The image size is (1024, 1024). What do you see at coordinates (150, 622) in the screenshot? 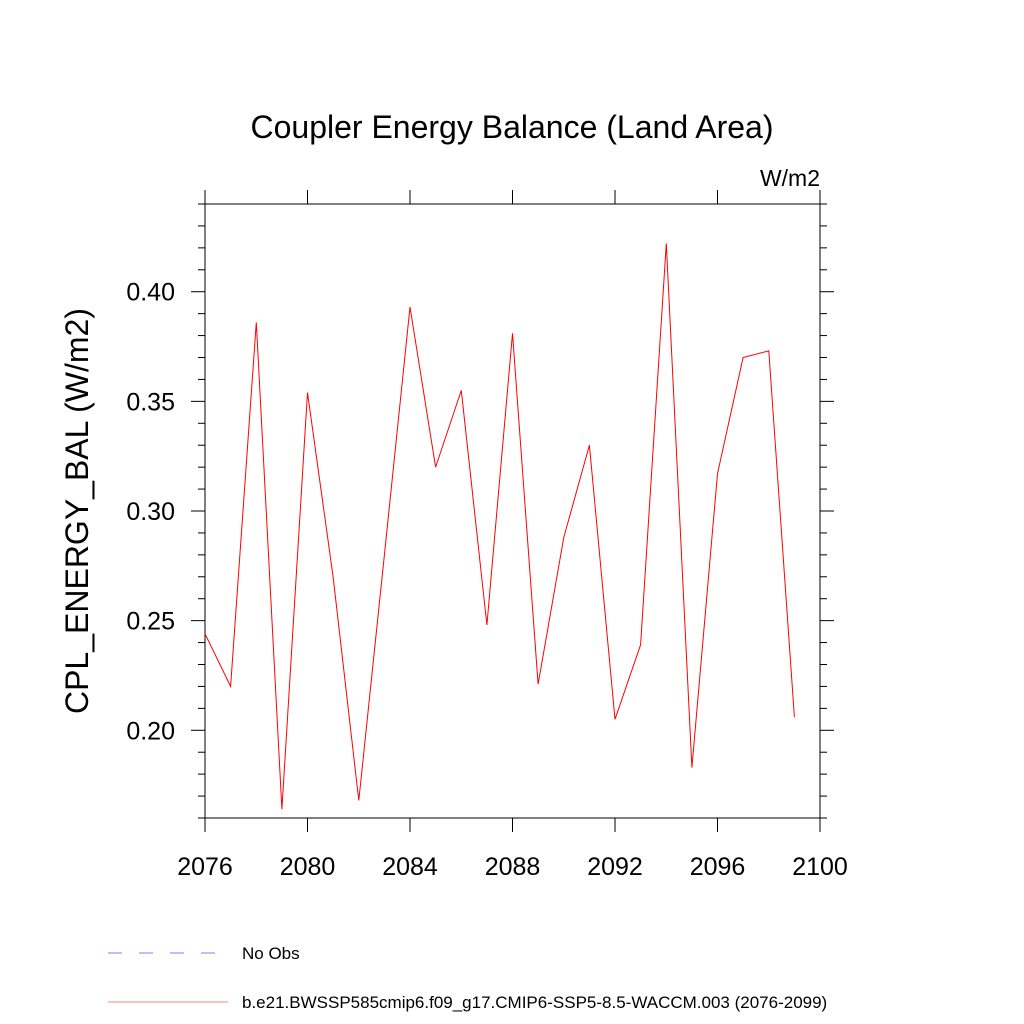
I see `y-tick-label: 0.25` at bounding box center [150, 622].